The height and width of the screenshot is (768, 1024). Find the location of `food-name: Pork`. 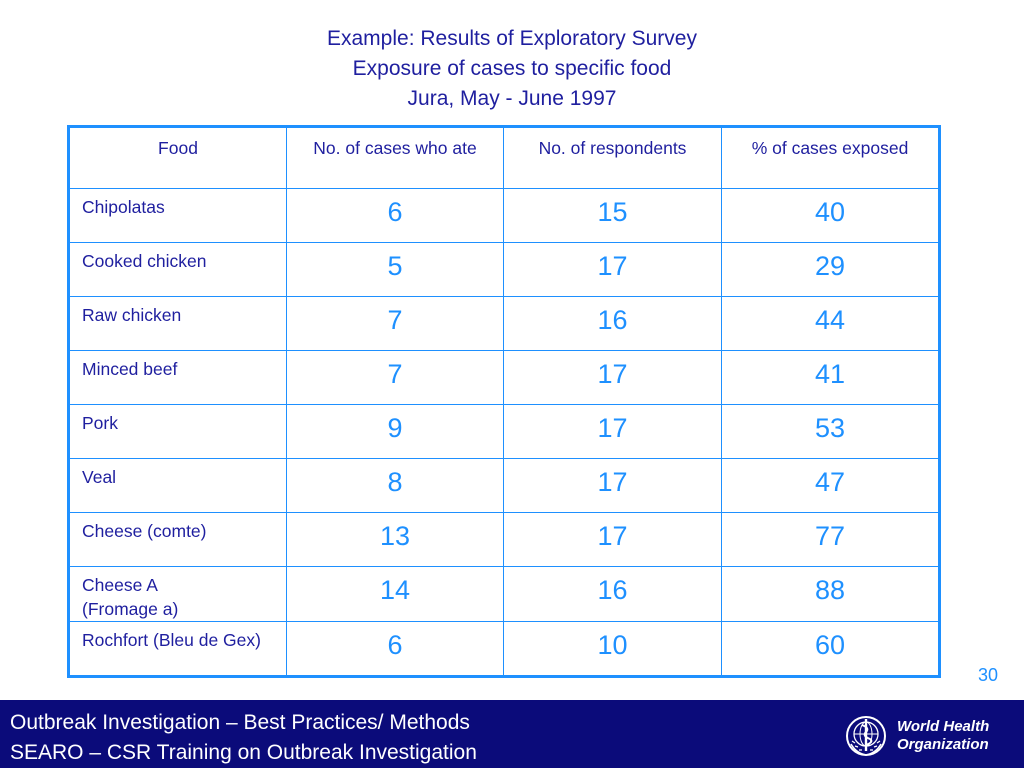

food-name: Pork is located at coordinates (177, 431).